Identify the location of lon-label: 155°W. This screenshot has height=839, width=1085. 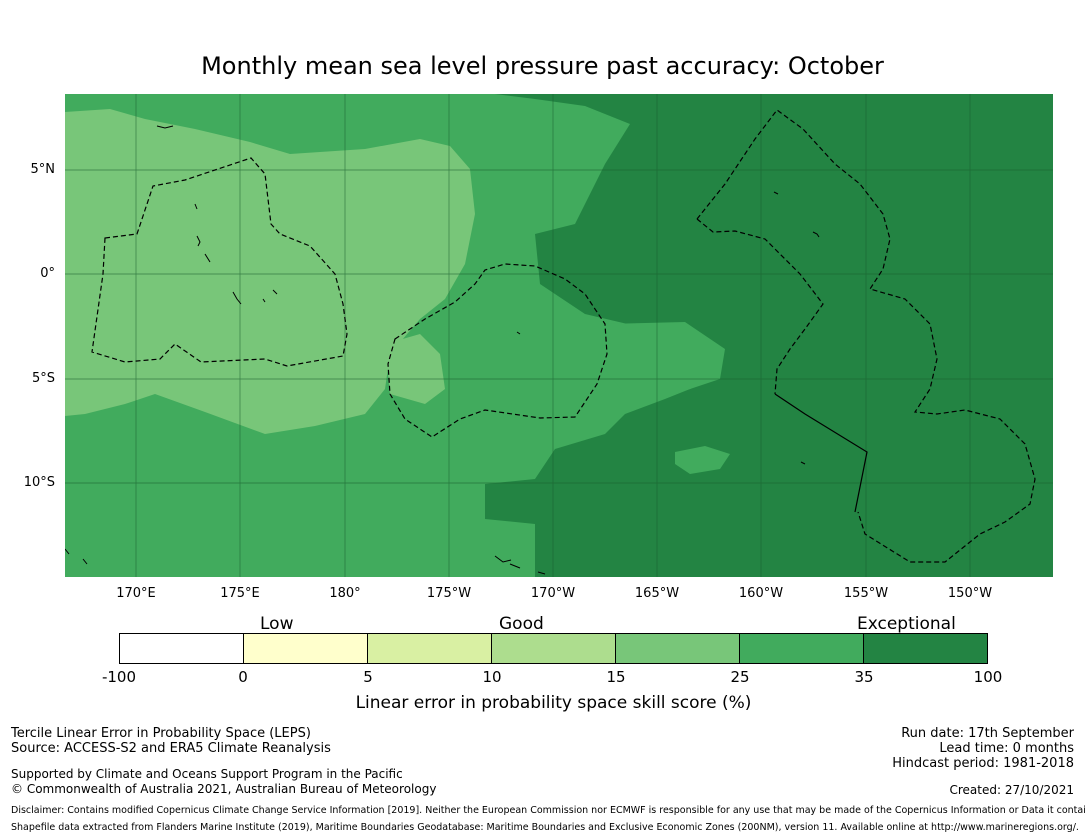
(866, 593).